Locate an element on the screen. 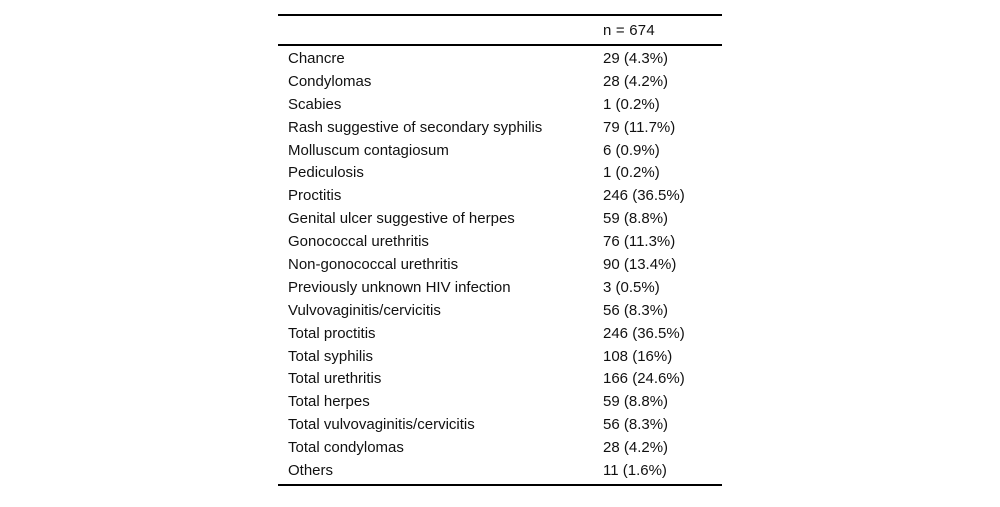 This screenshot has width=1000, height=507. table-row: Total condylomas 28 (4.2%) is located at coordinates (500, 447).